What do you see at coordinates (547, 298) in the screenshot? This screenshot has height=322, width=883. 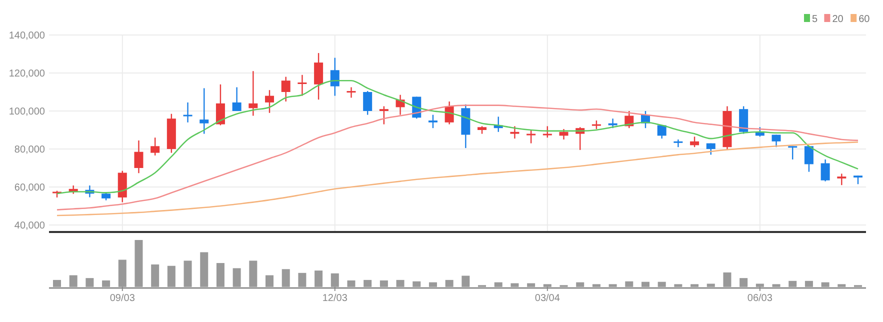 I see `x-tick-label: 03/04` at bounding box center [547, 298].